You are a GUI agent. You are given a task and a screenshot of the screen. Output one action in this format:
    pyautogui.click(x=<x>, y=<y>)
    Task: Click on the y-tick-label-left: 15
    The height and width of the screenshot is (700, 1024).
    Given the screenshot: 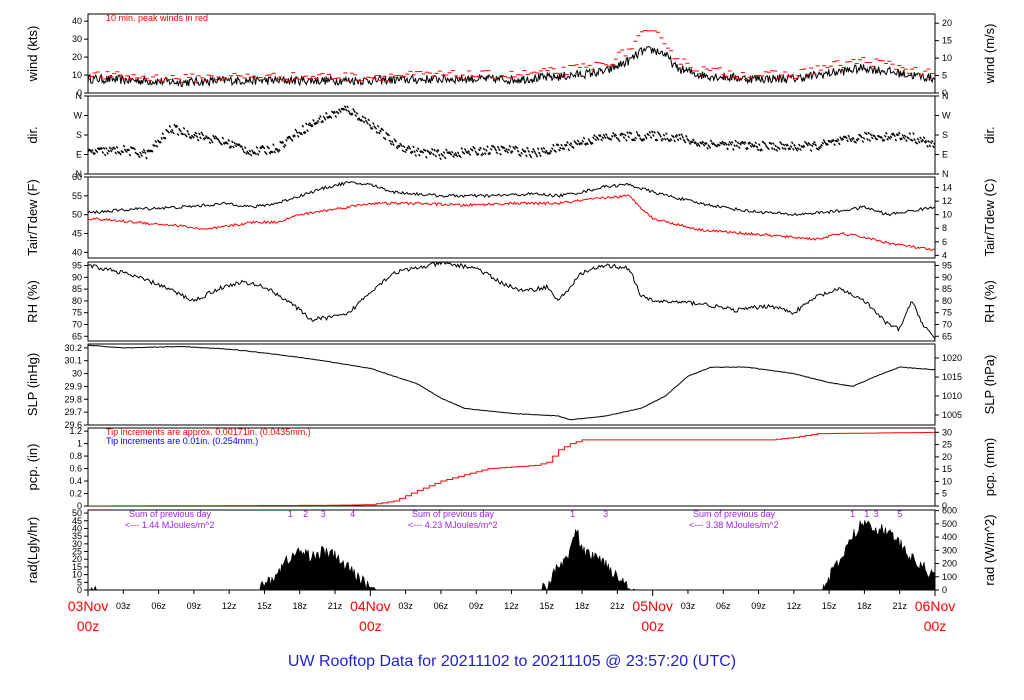 What is the action you would take?
    pyautogui.click(x=77, y=567)
    